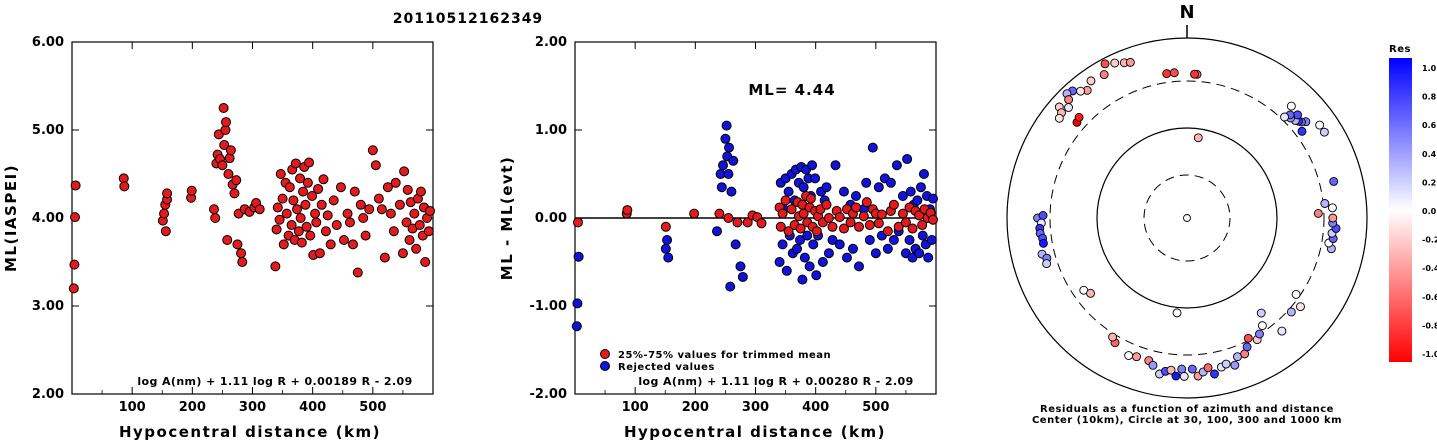 Image resolution: width=1437 pixels, height=441 pixels. I want to click on y-tick-label: -2.00, so click(548, 394).